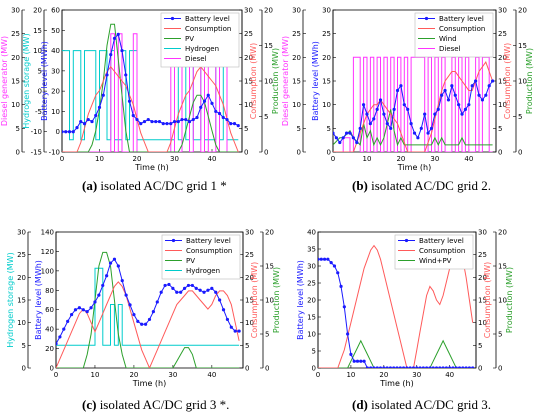  I want to click on x-tick-label: 0, so click(333, 159).